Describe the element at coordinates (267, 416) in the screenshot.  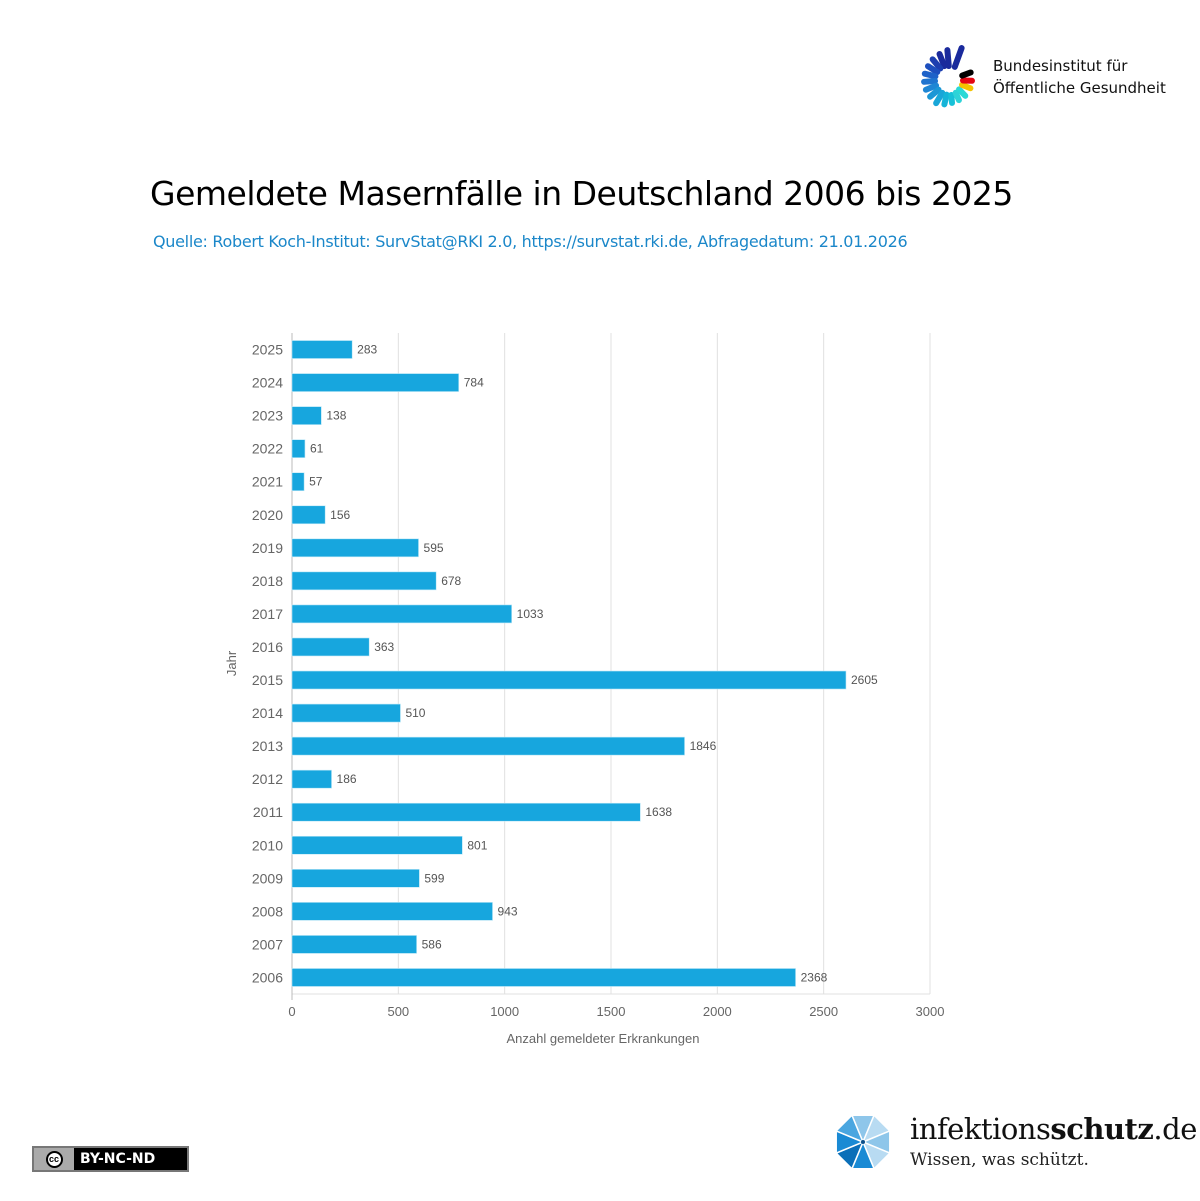
I see `y-tick-label: 2023` at that location.